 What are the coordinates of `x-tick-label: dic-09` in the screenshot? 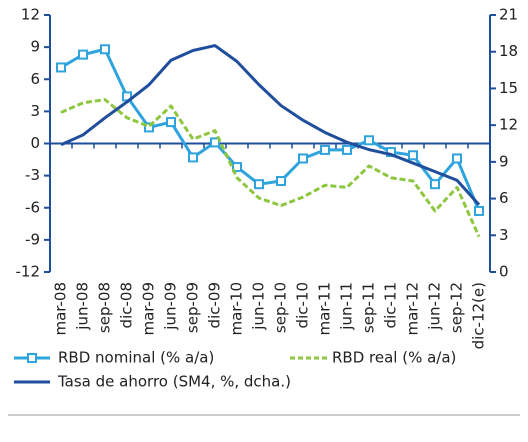 It's located at (215, 305).